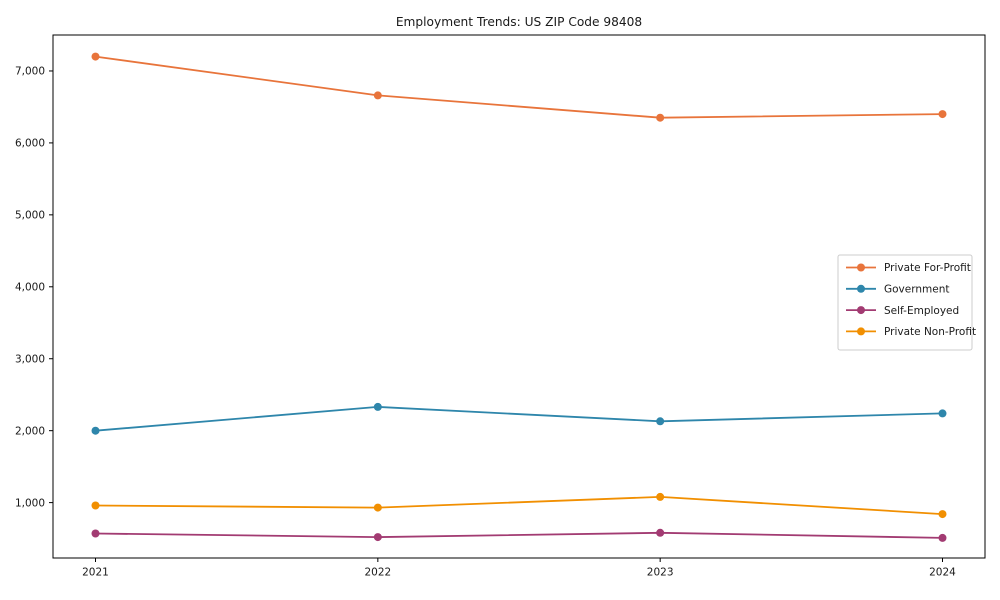 The width and height of the screenshot is (1000, 600). Describe the element at coordinates (916, 290) in the screenshot. I see `legend-label: Government` at that location.